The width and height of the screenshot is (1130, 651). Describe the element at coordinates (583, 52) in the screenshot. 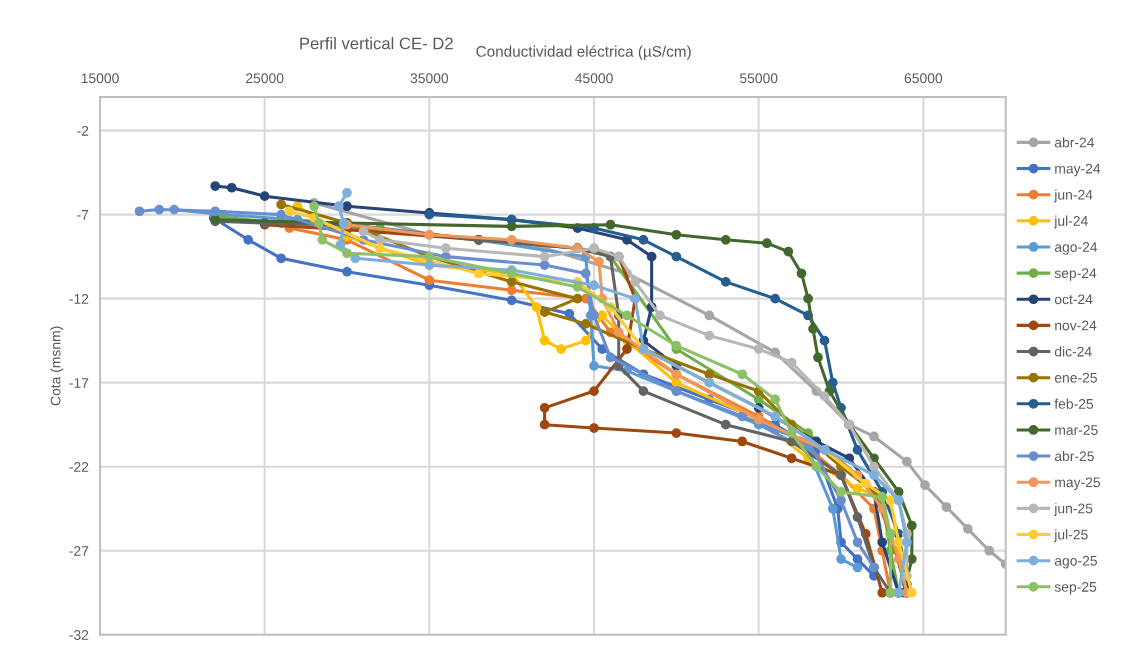

I see `x-axis-title: Conductividad eléctrica (µS/cm)` at that location.